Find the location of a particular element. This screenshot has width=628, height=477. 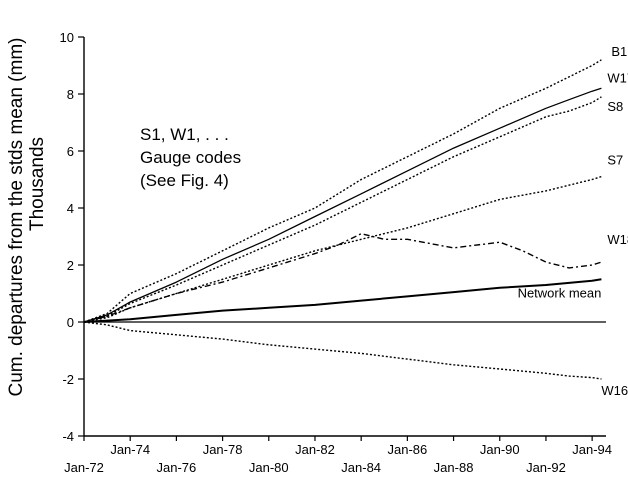

y-axis-title-line2: Thousands is located at coordinates (37, 184).